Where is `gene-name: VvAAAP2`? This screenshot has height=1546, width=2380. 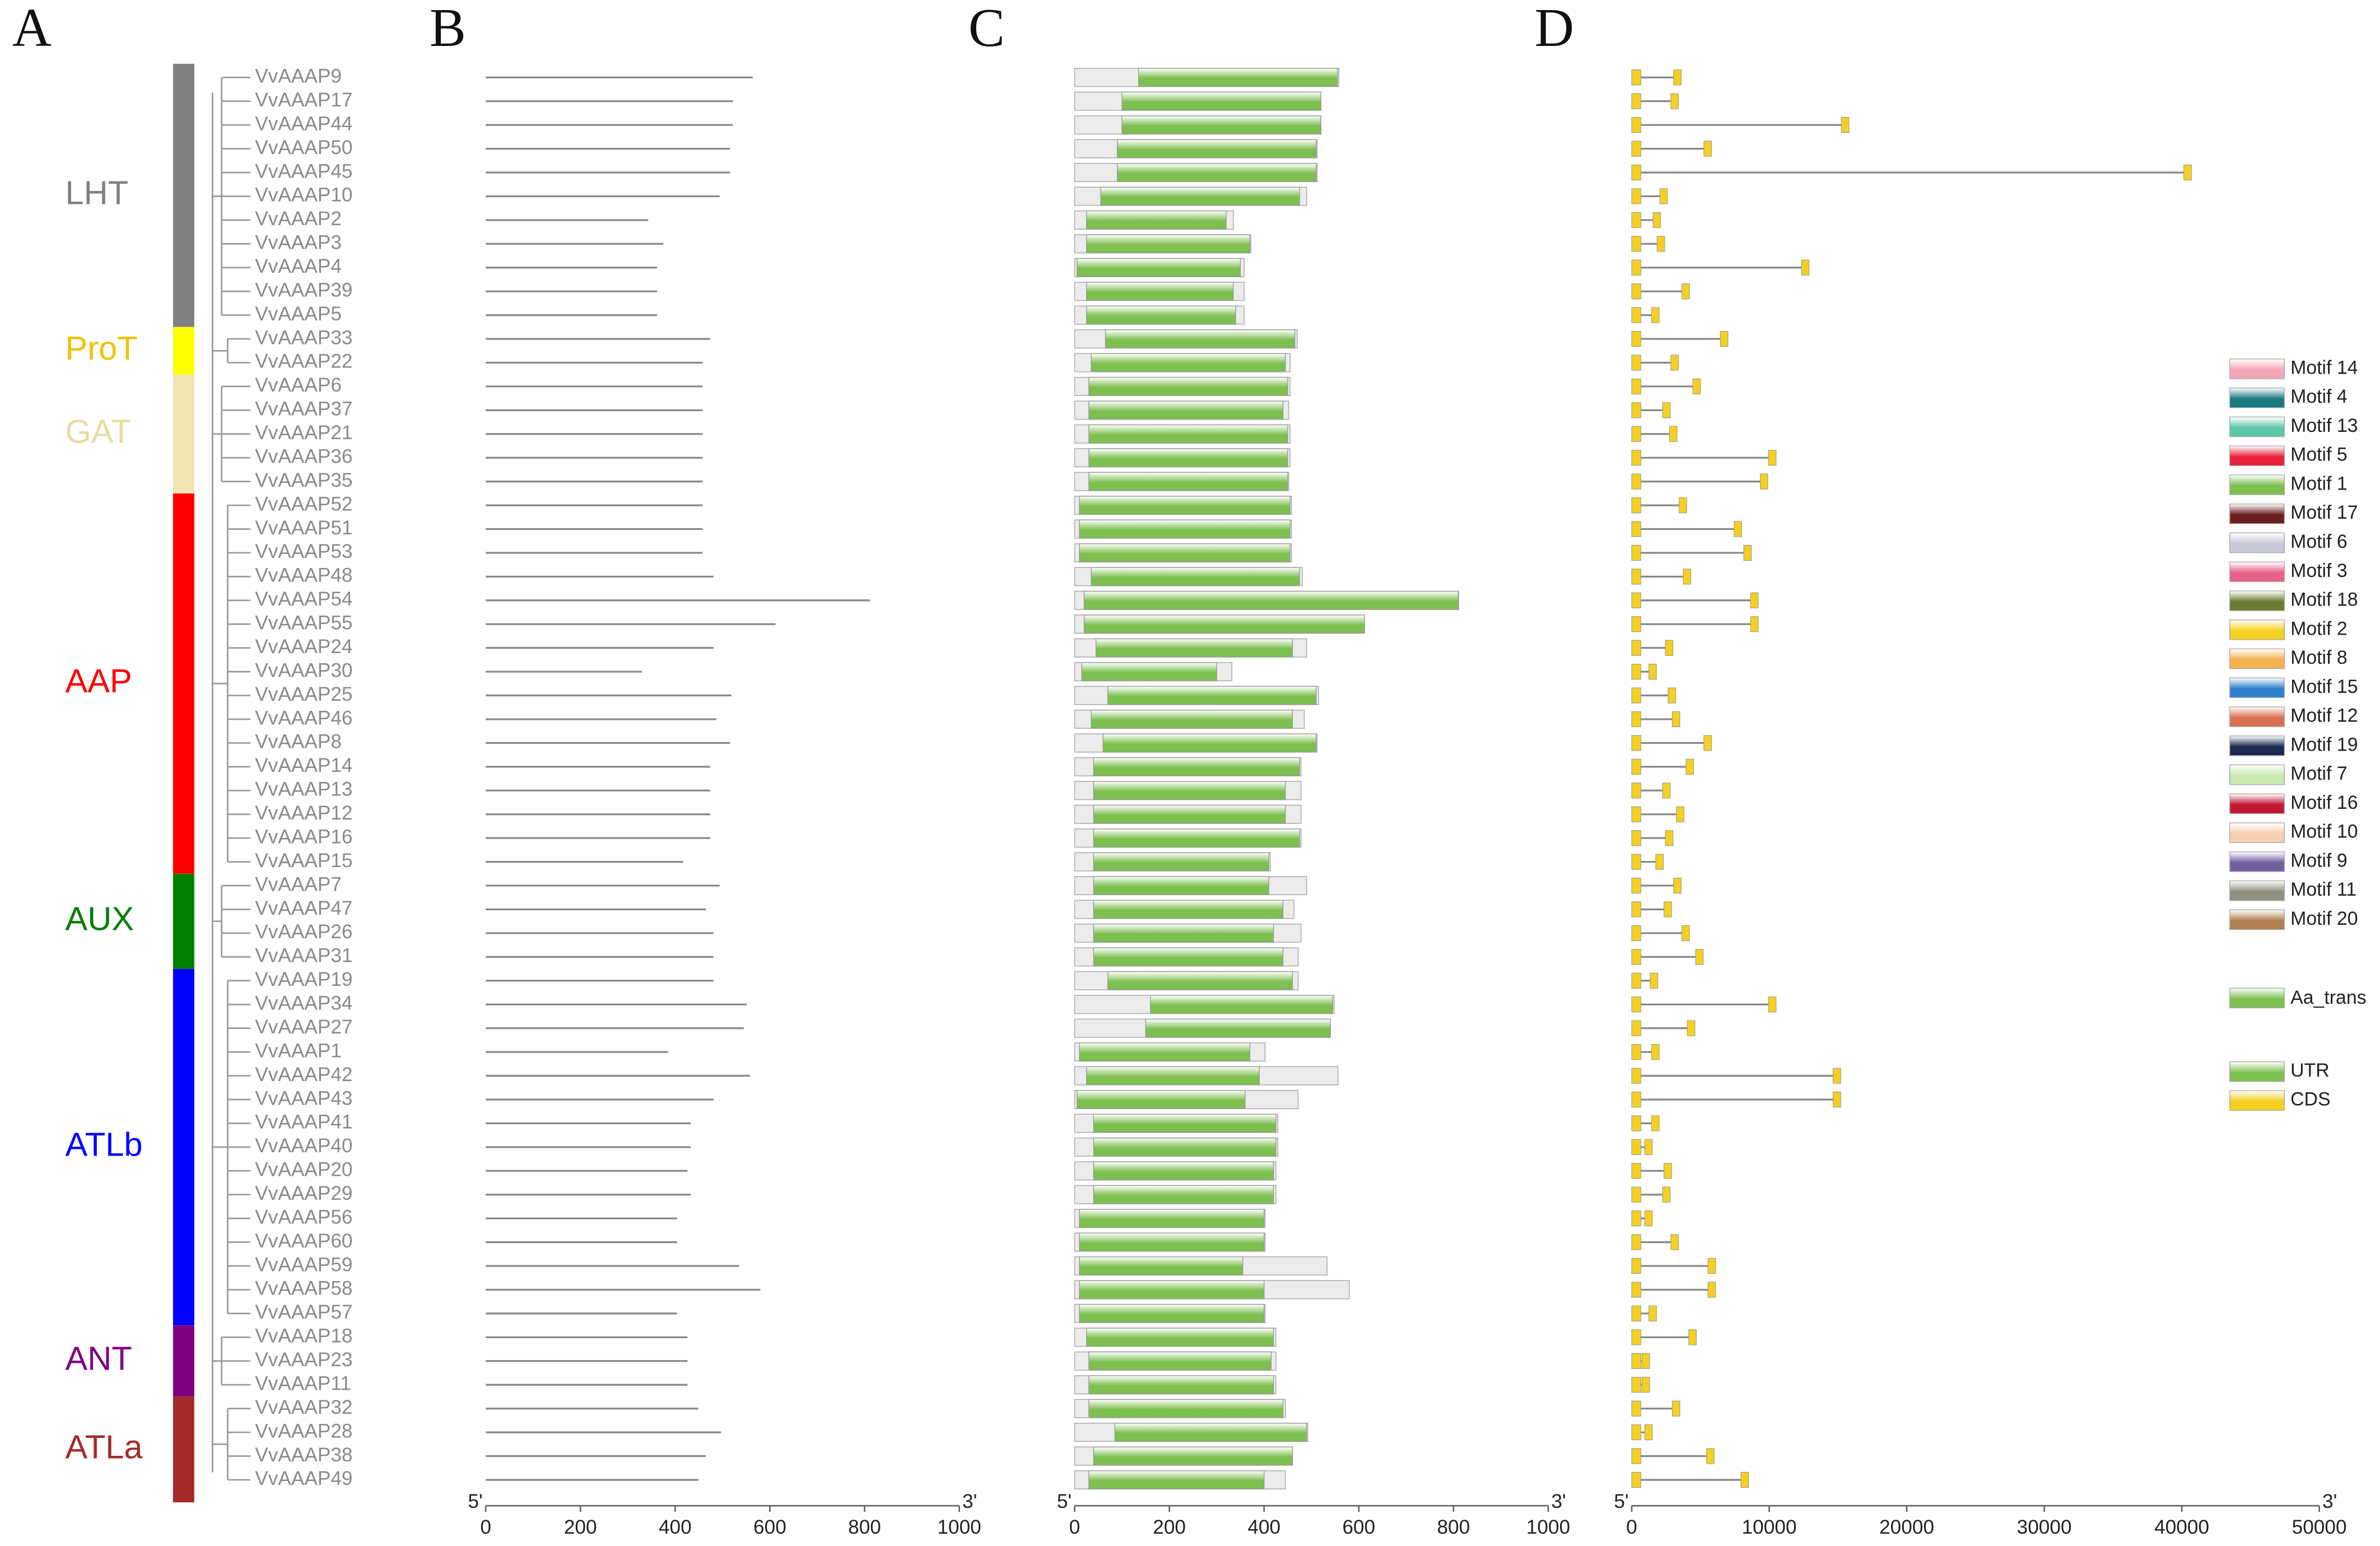 gene-name: VvAAAP2 is located at coordinates (299, 219).